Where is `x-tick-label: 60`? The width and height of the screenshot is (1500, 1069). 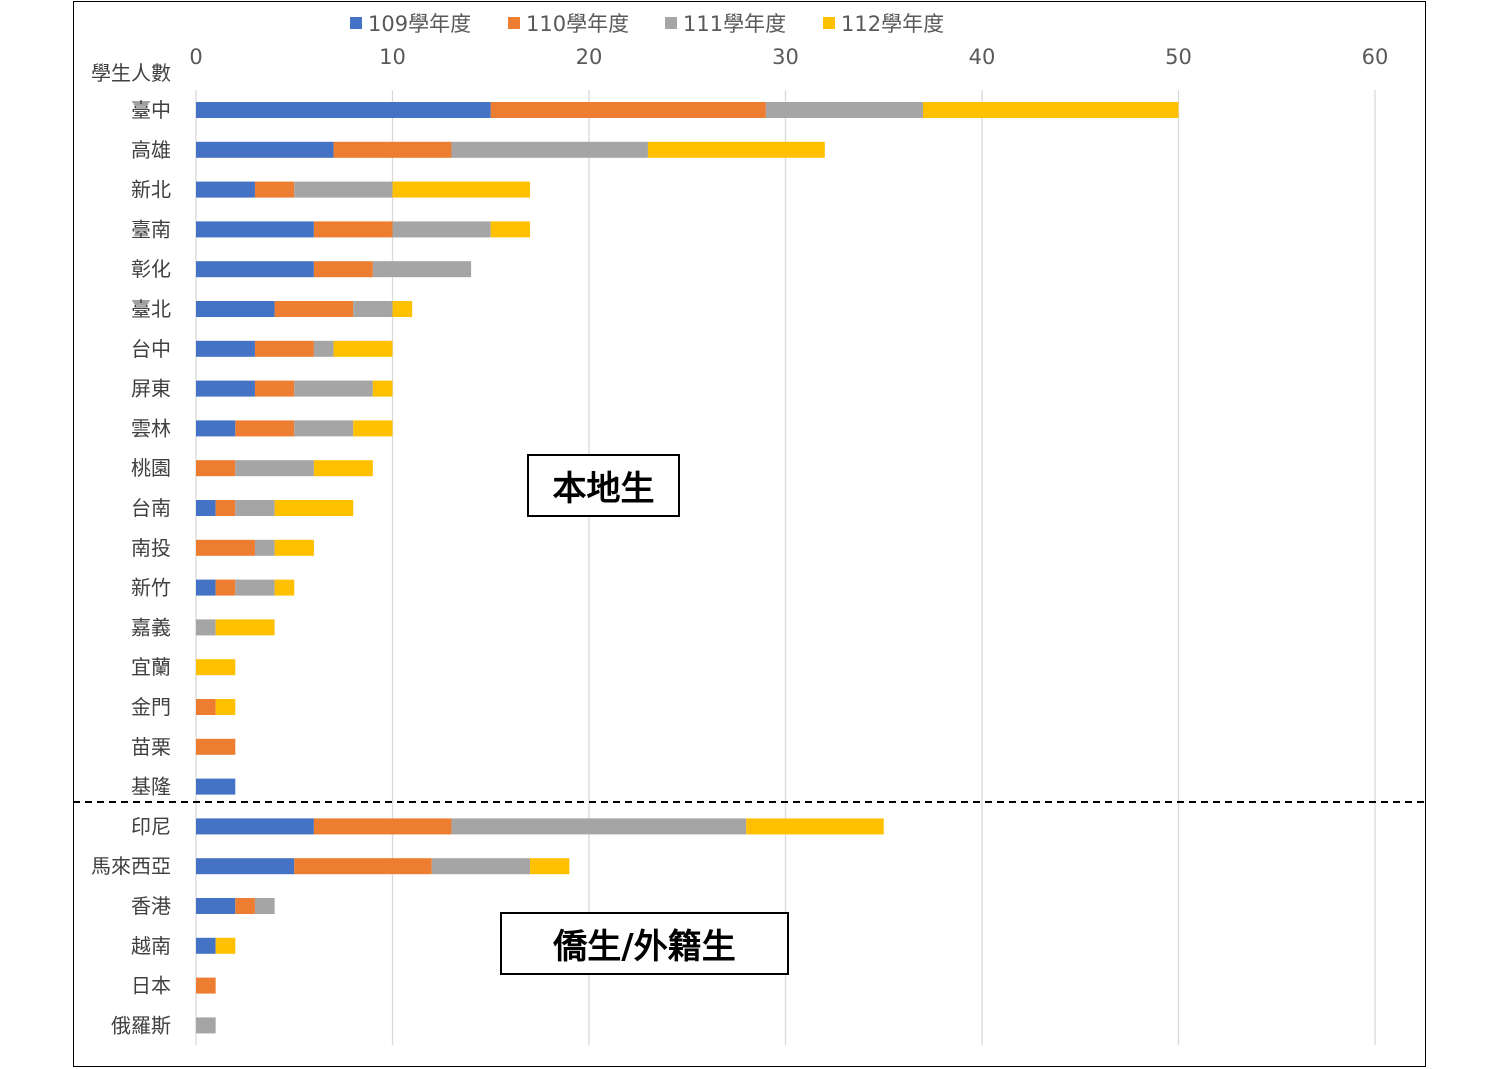 x-tick-label: 60 is located at coordinates (1375, 57).